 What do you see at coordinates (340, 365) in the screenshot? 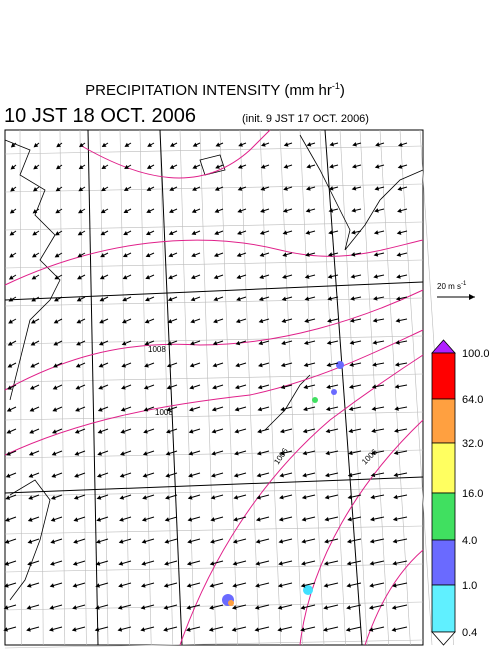
I see `precip-cell` at bounding box center [340, 365].